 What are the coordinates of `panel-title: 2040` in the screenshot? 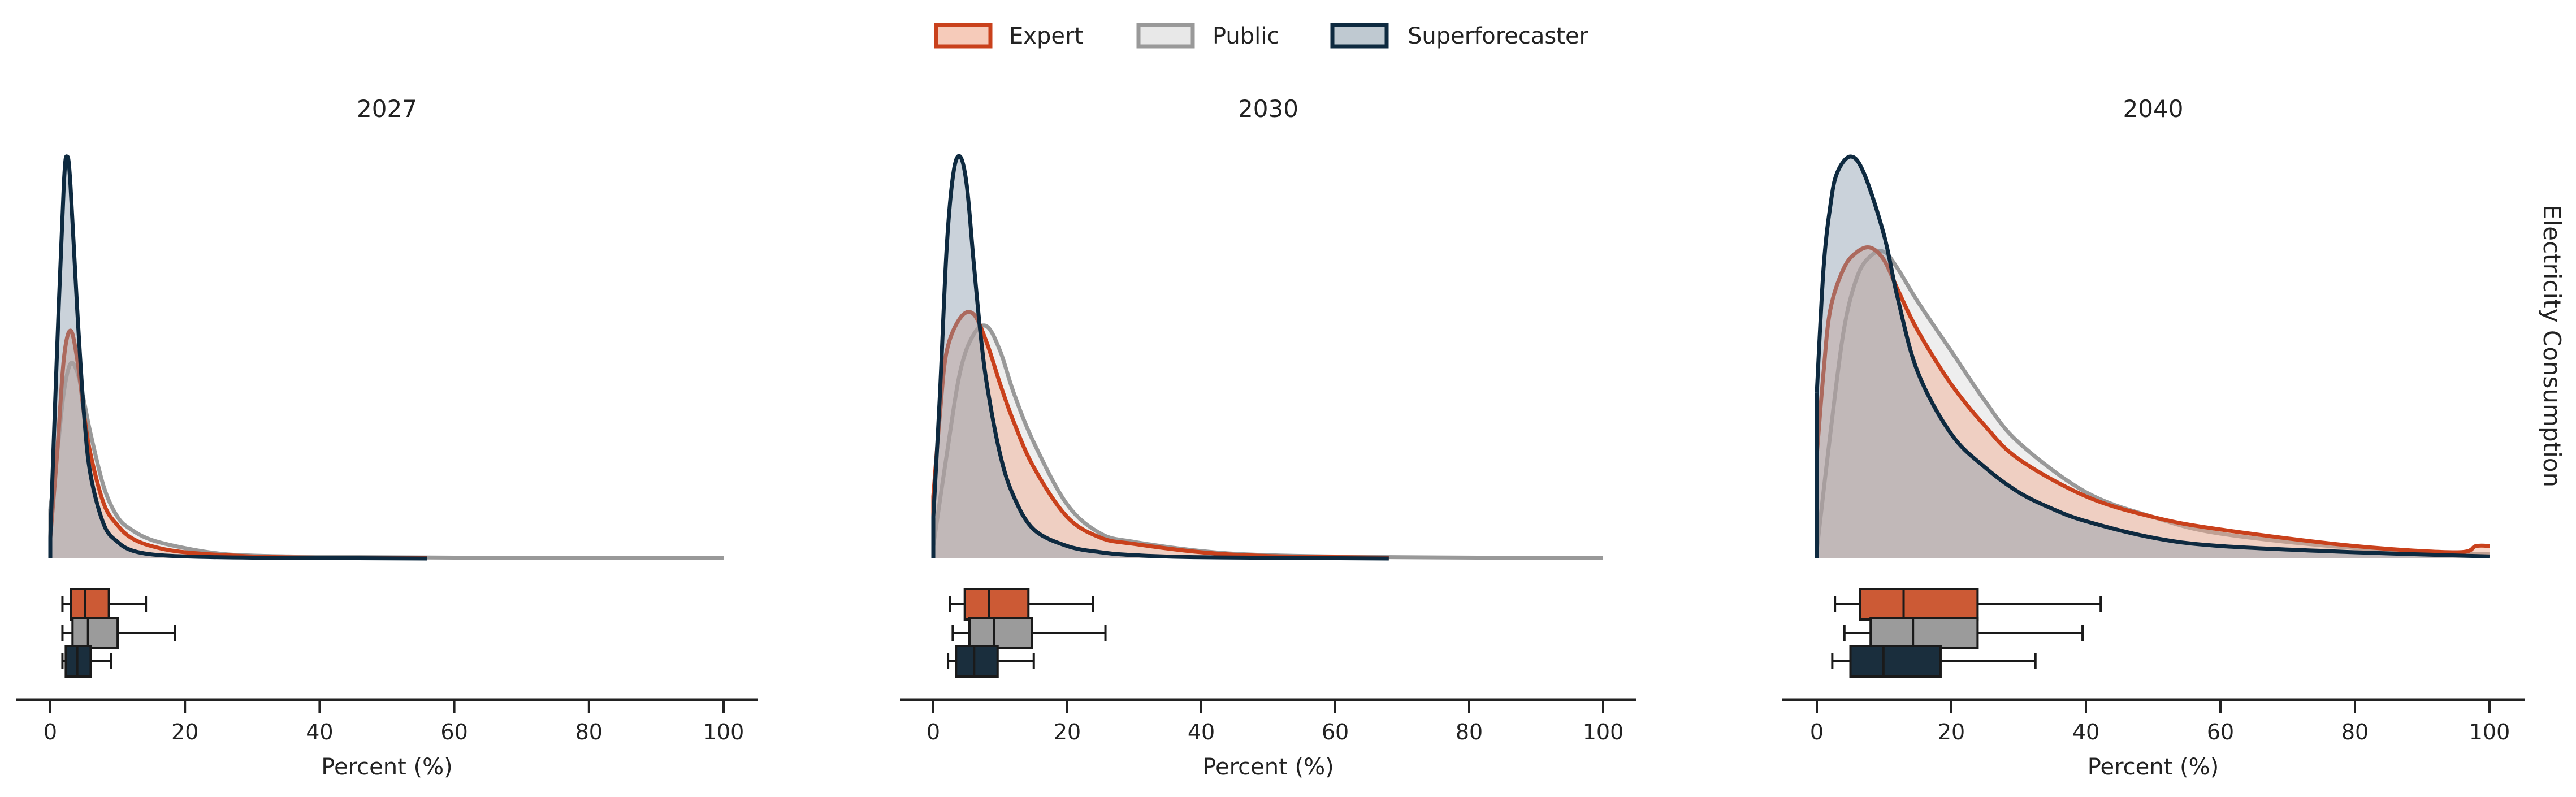 It's located at (2153, 109).